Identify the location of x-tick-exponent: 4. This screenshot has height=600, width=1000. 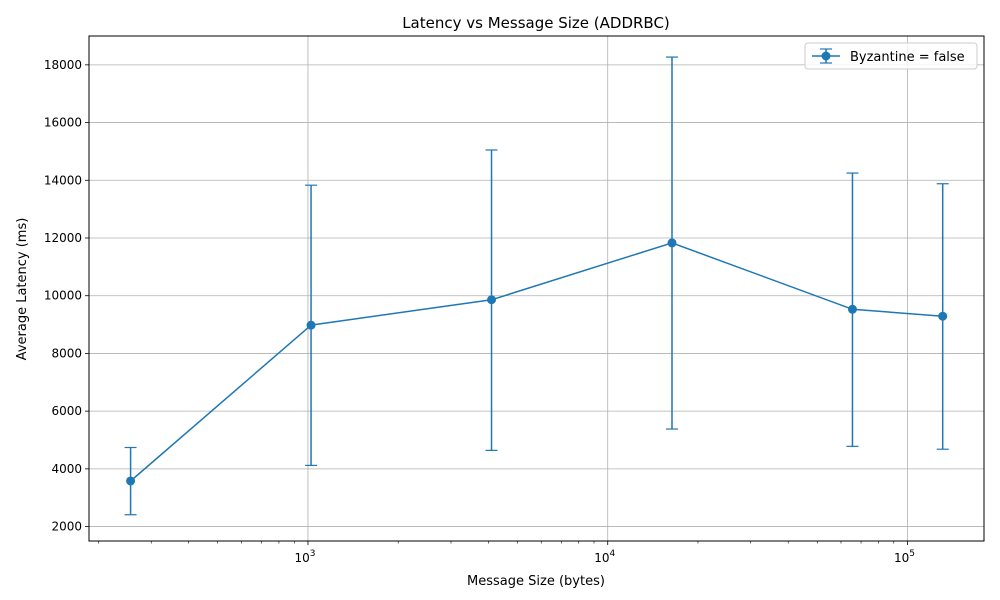
(612, 554).